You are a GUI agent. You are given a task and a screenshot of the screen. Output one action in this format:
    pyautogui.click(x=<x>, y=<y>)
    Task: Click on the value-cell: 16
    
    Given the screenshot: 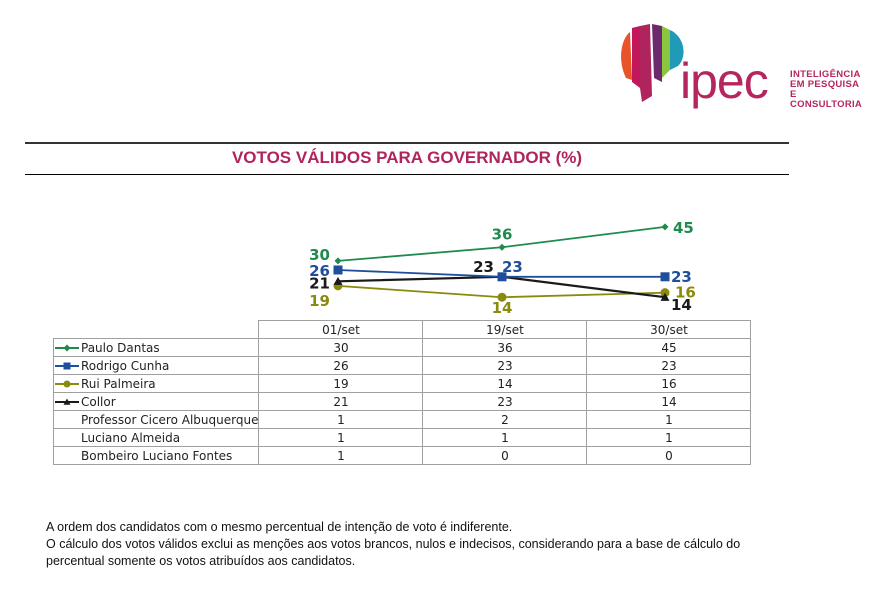 What is the action you would take?
    pyautogui.click(x=669, y=383)
    